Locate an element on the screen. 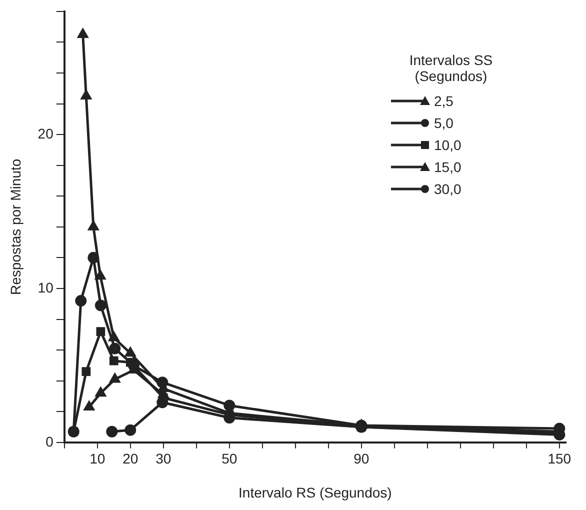  y-tick-label: 0 is located at coordinates (50, 441).